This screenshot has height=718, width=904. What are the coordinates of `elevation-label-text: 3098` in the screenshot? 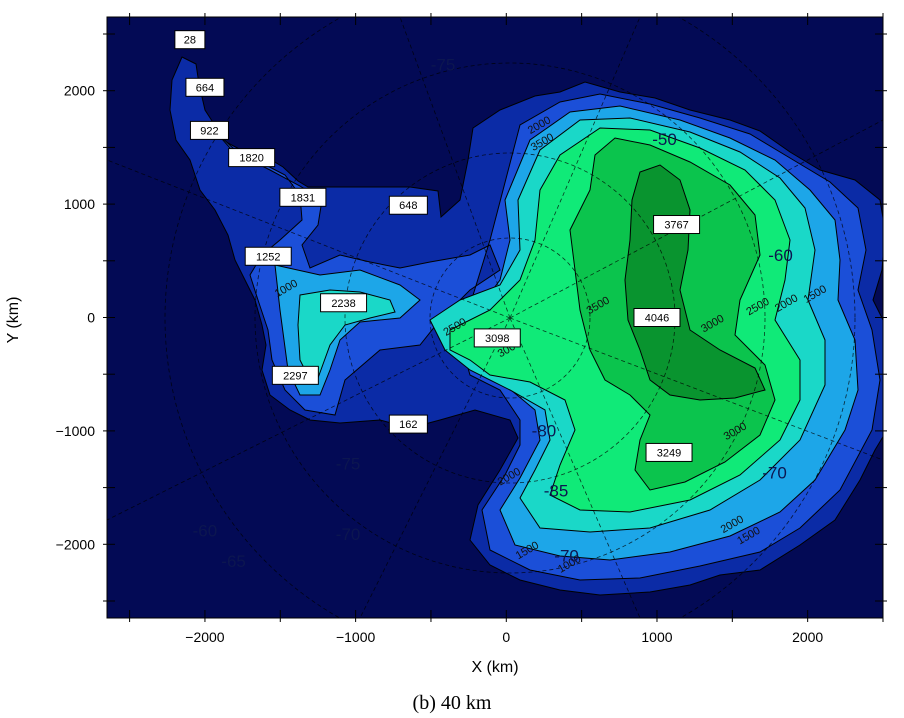 It's located at (497, 339).